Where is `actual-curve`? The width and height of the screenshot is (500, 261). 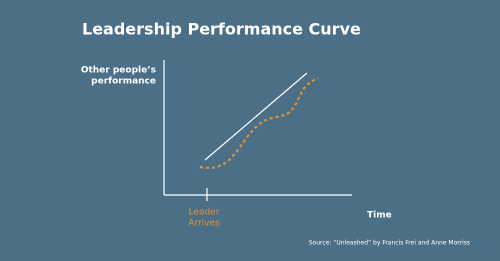 actual-curve is located at coordinates (259, 123).